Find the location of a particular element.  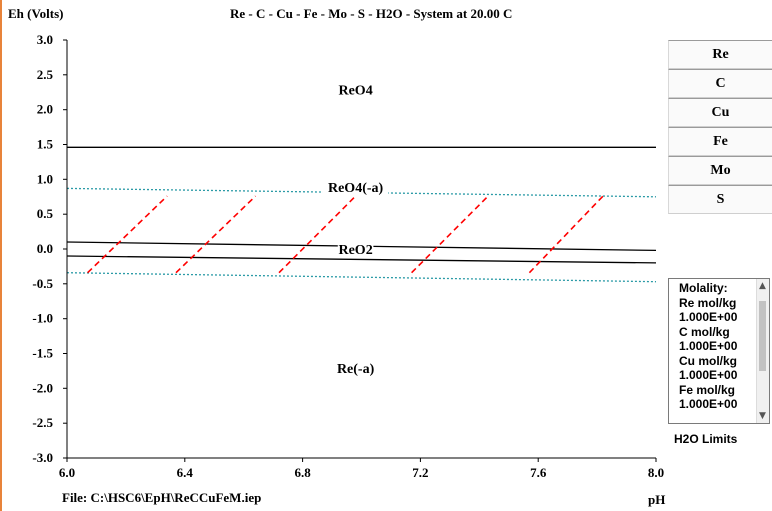

element-button-mo: Mo is located at coordinates (720, 170).